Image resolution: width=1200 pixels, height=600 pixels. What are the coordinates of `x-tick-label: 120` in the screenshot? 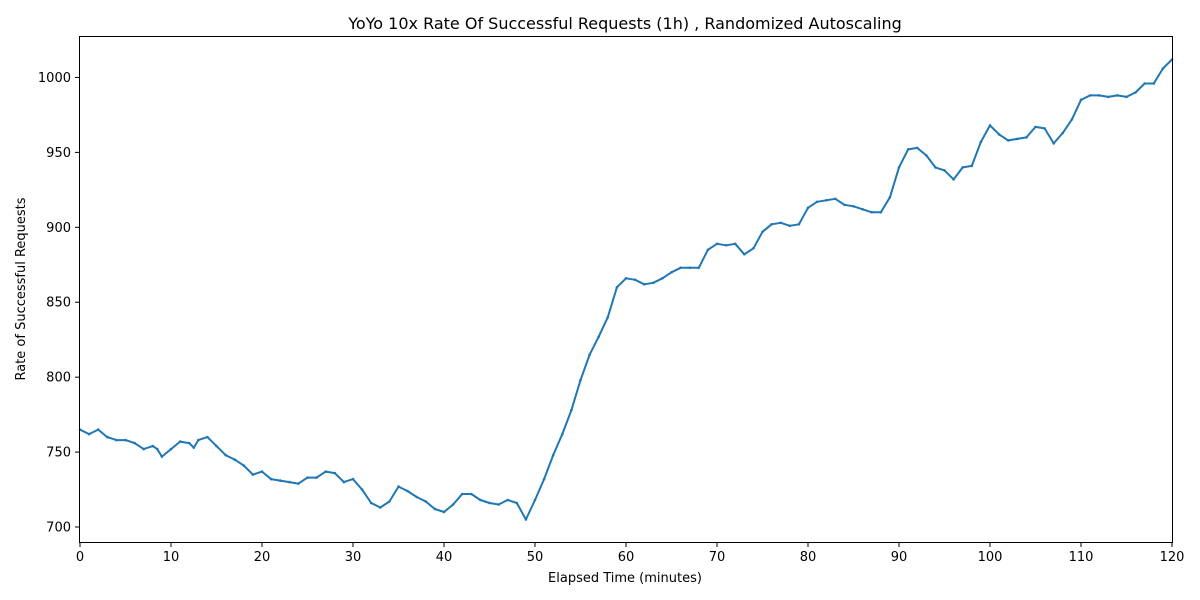 It's located at (1172, 557).